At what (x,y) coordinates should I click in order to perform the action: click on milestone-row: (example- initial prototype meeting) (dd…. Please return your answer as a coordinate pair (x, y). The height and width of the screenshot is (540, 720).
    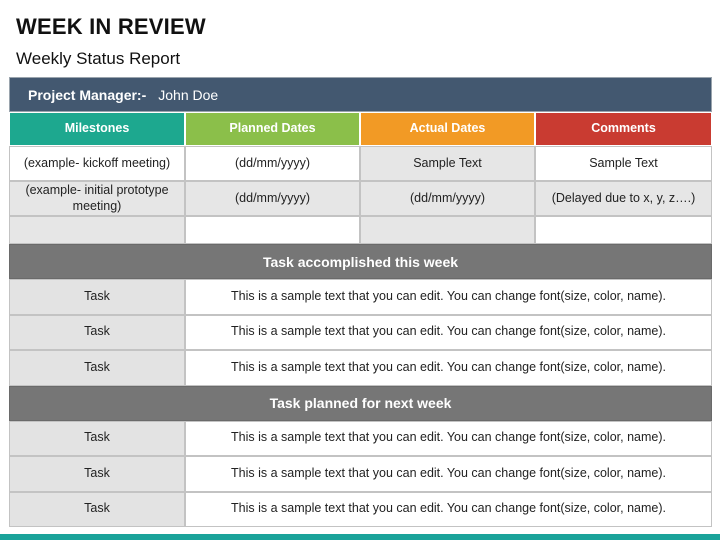
    Looking at the image, I should click on (360, 198).